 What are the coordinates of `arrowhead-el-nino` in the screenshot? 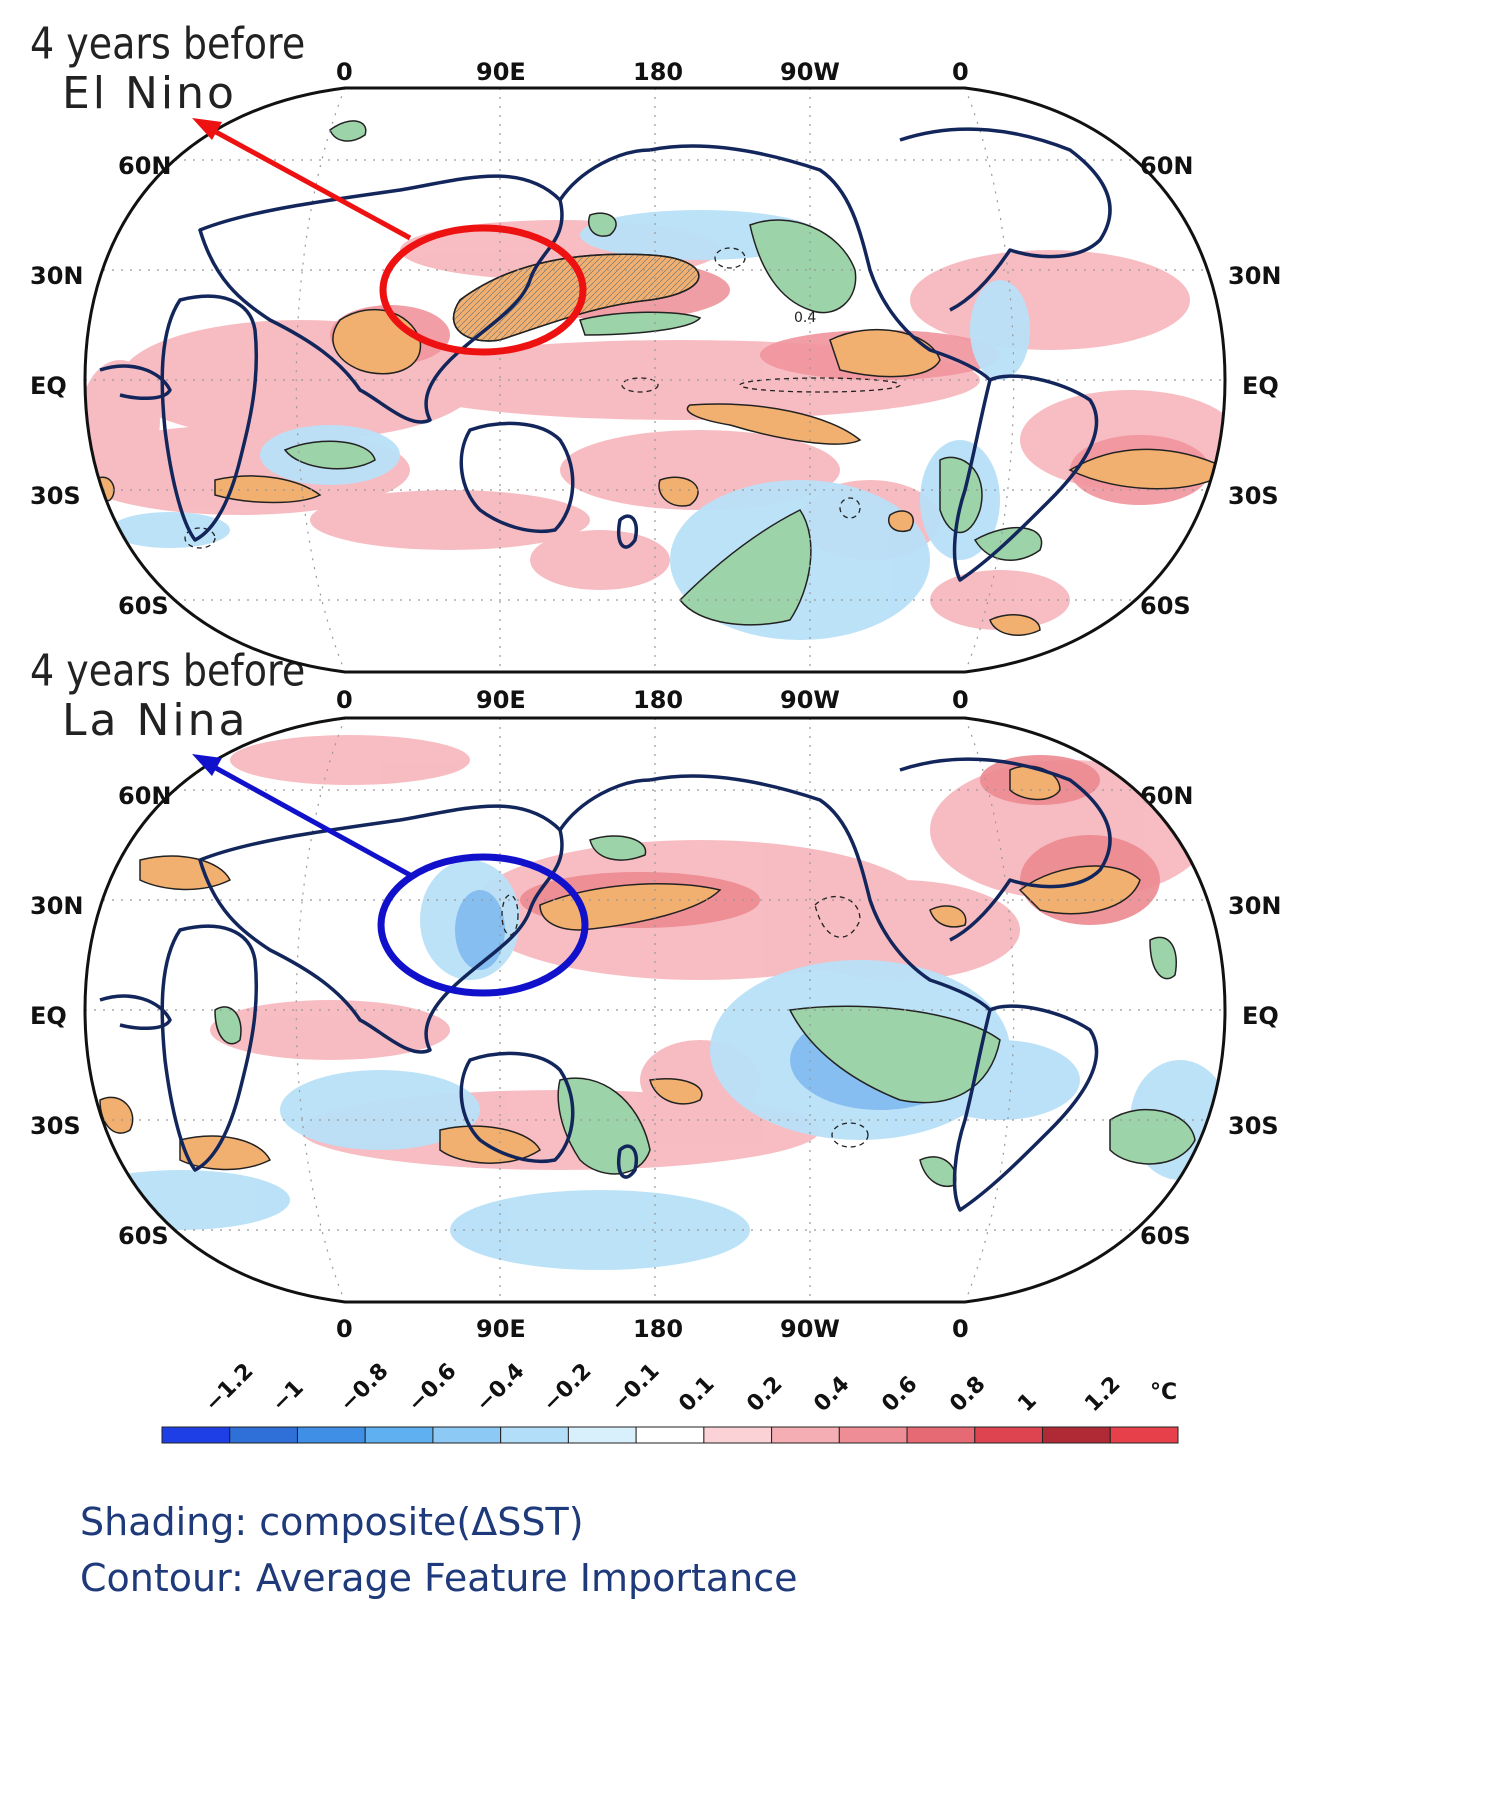 It's located at (207, 129).